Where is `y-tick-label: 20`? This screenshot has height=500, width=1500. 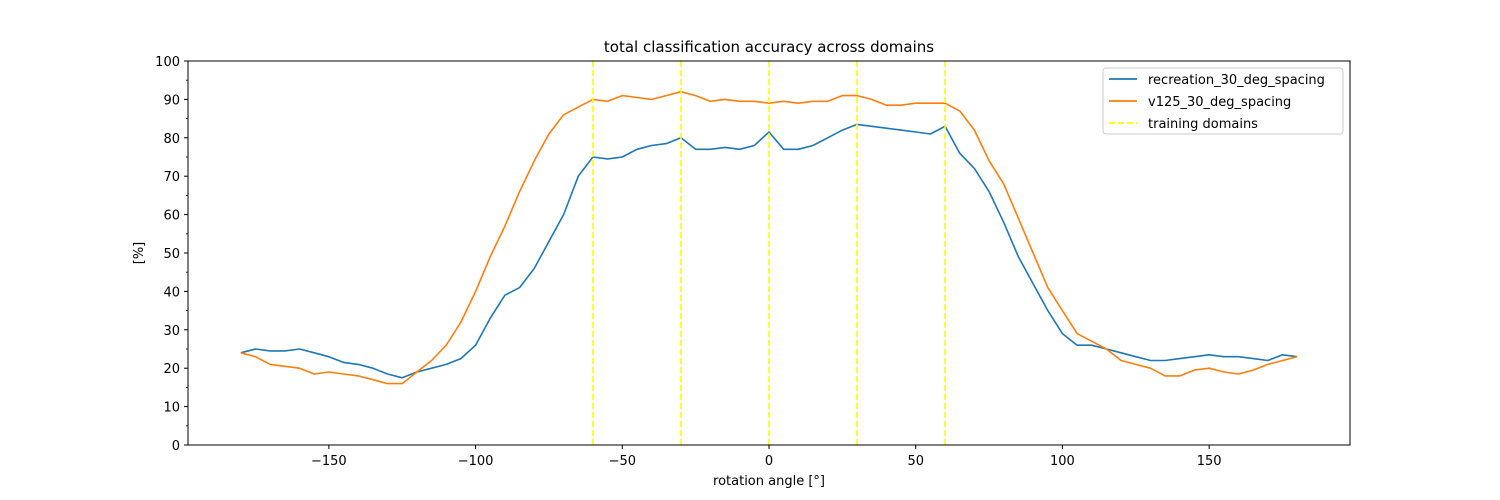
y-tick-label: 20 is located at coordinates (171, 369).